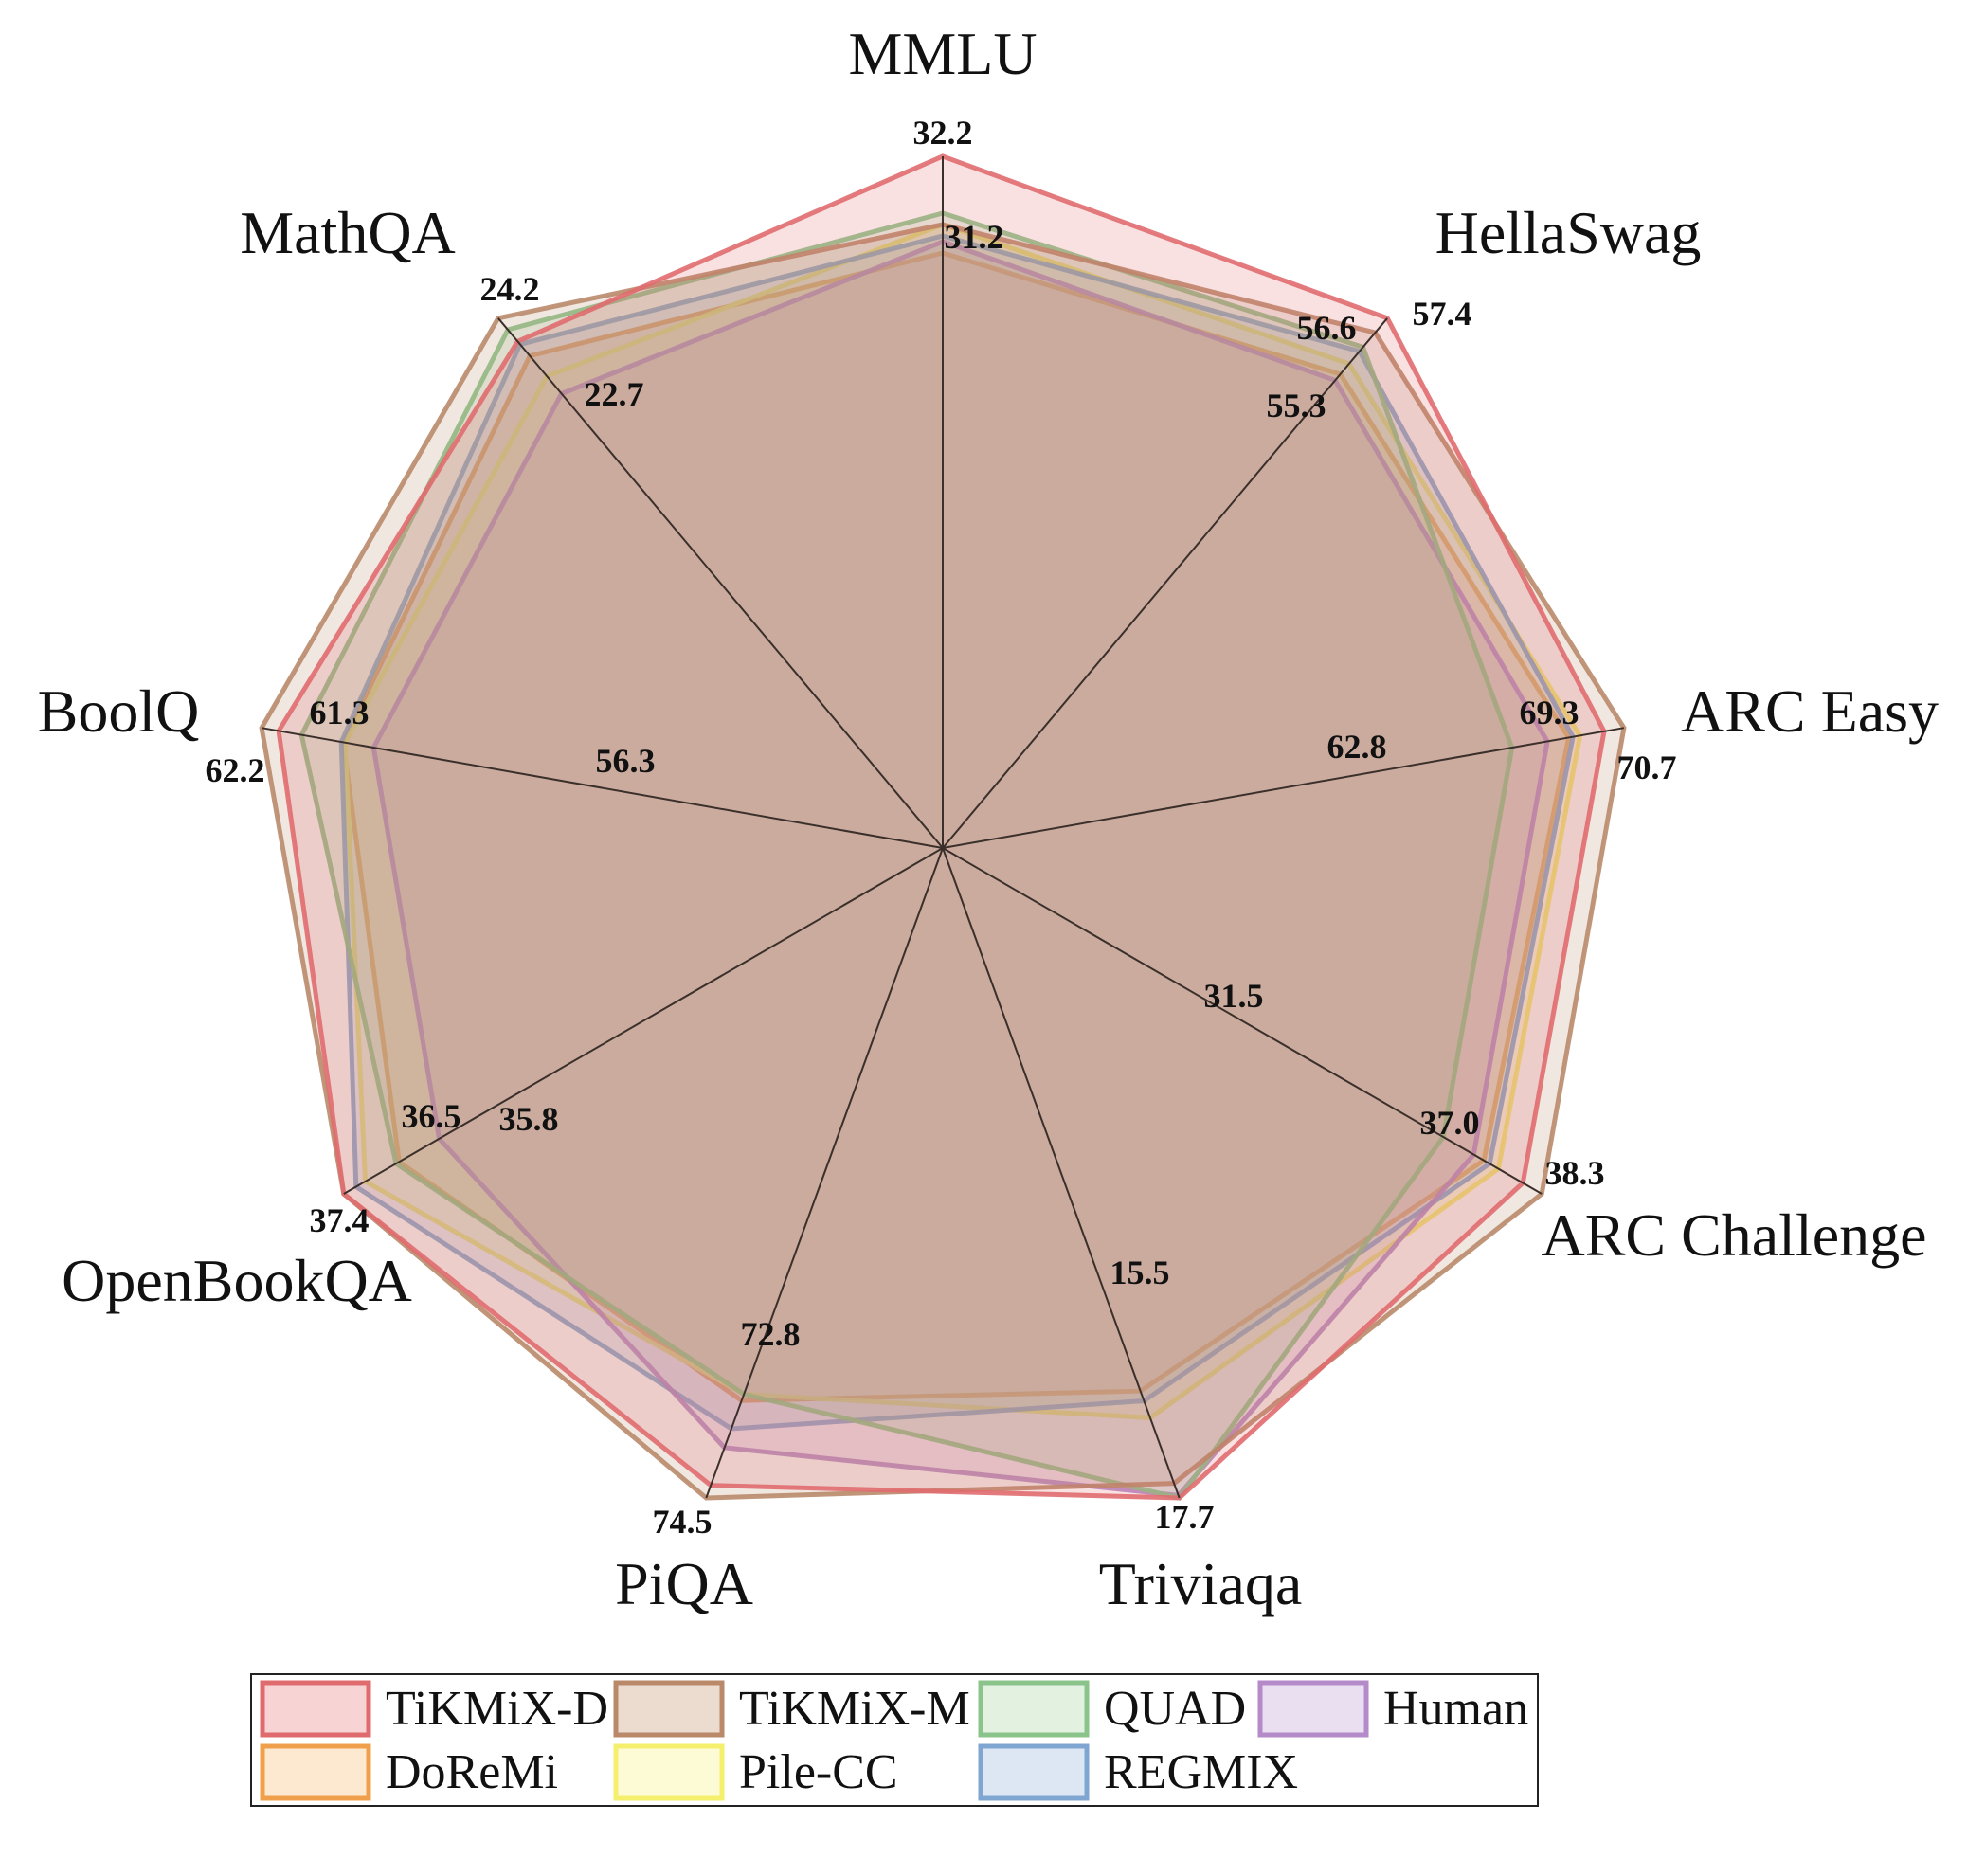 This screenshot has height=1876, width=1967. Describe the element at coordinates (1327, 328) in the screenshot. I see `value-label-hellaswag: 56.6` at that location.